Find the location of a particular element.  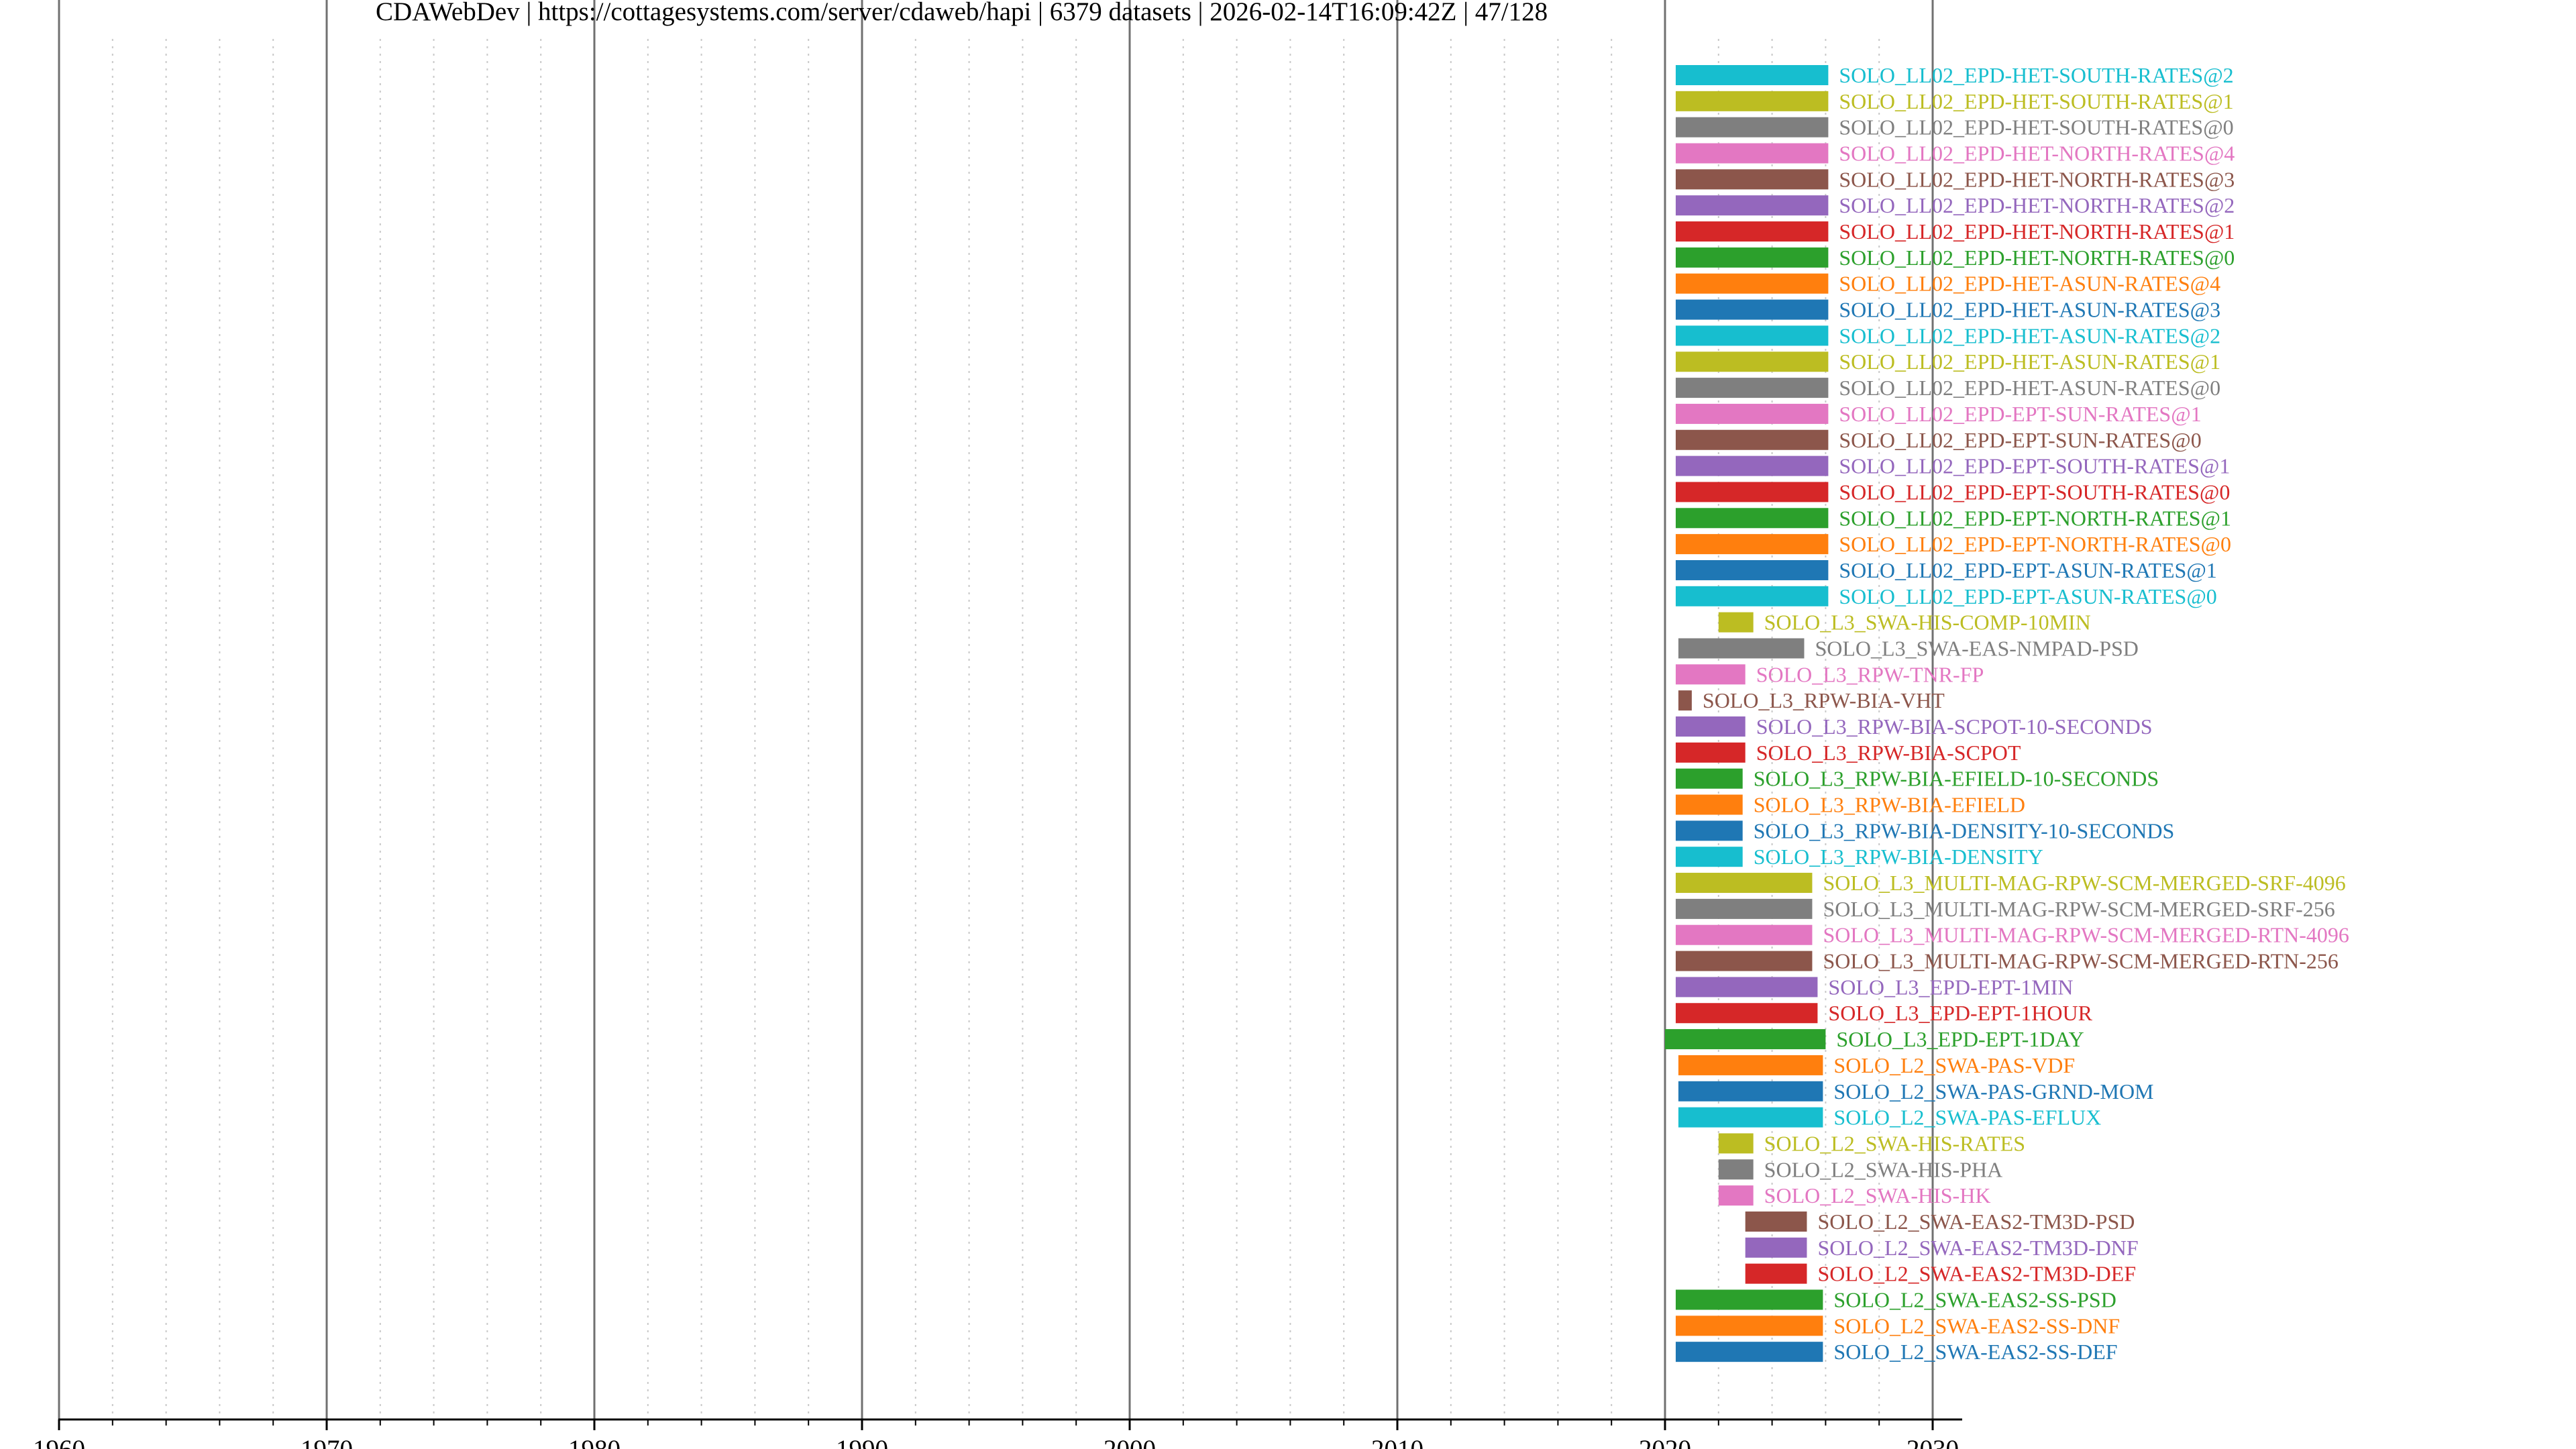

dataset-label: SOLO_L3_RPW-BIA-SCPOT-10-SECONDS is located at coordinates (1954, 726).